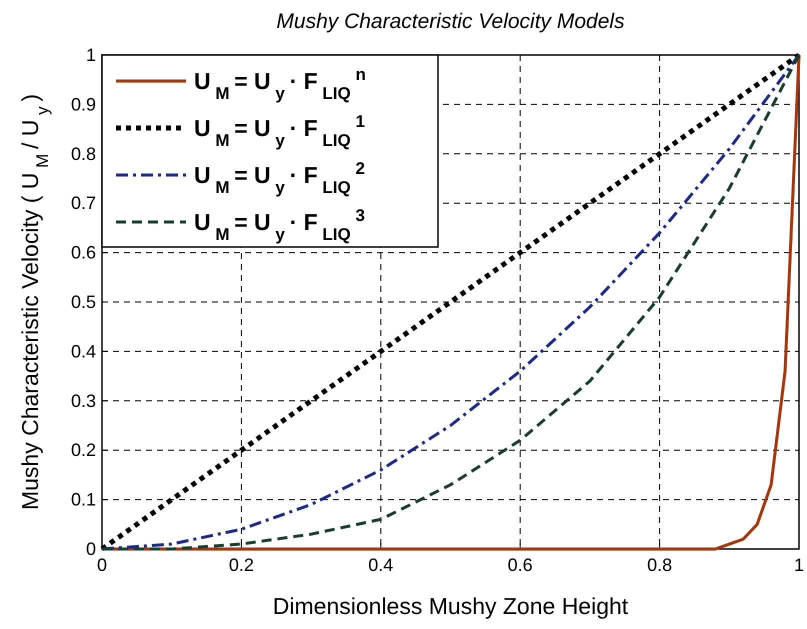 The width and height of the screenshot is (807, 629). Describe the element at coordinates (83, 302) in the screenshot. I see `y-tick-label: 0.5` at that location.